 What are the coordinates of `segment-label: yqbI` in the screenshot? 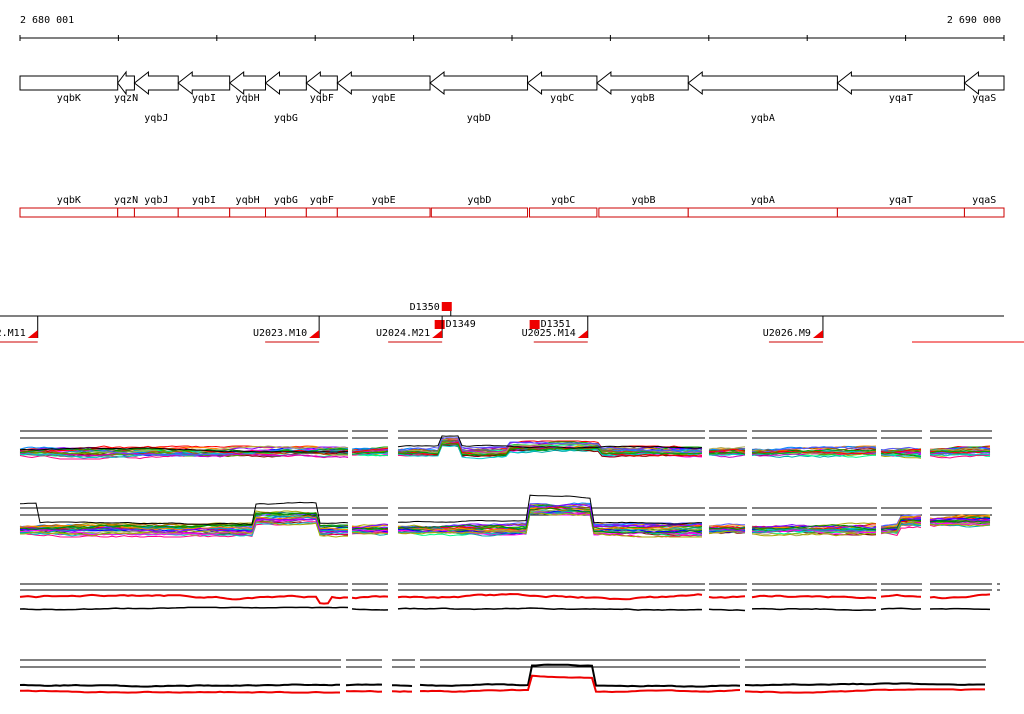 It's located at (204, 200).